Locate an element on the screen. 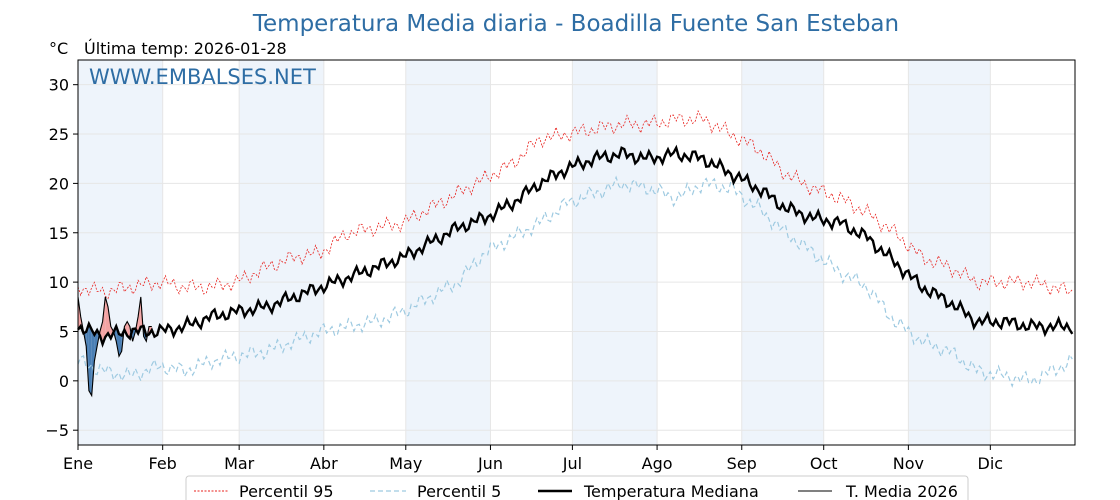 The image size is (1120, 500). x-tick-label: Jul is located at coordinates (572, 463).